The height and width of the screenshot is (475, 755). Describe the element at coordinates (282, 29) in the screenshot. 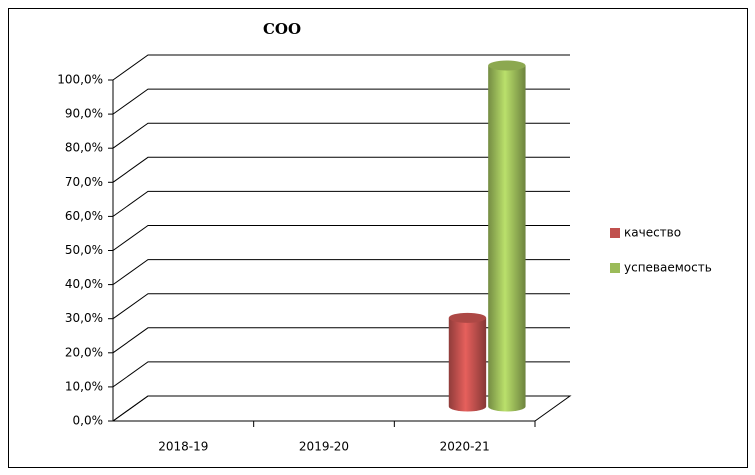

I see `chart-title: СОО` at that location.